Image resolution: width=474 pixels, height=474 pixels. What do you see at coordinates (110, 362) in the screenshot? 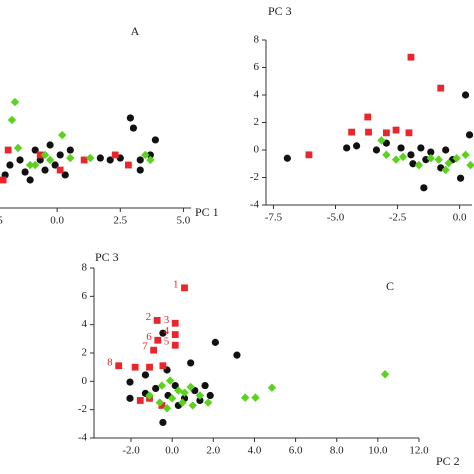
I see `point-label: 8` at bounding box center [110, 362].